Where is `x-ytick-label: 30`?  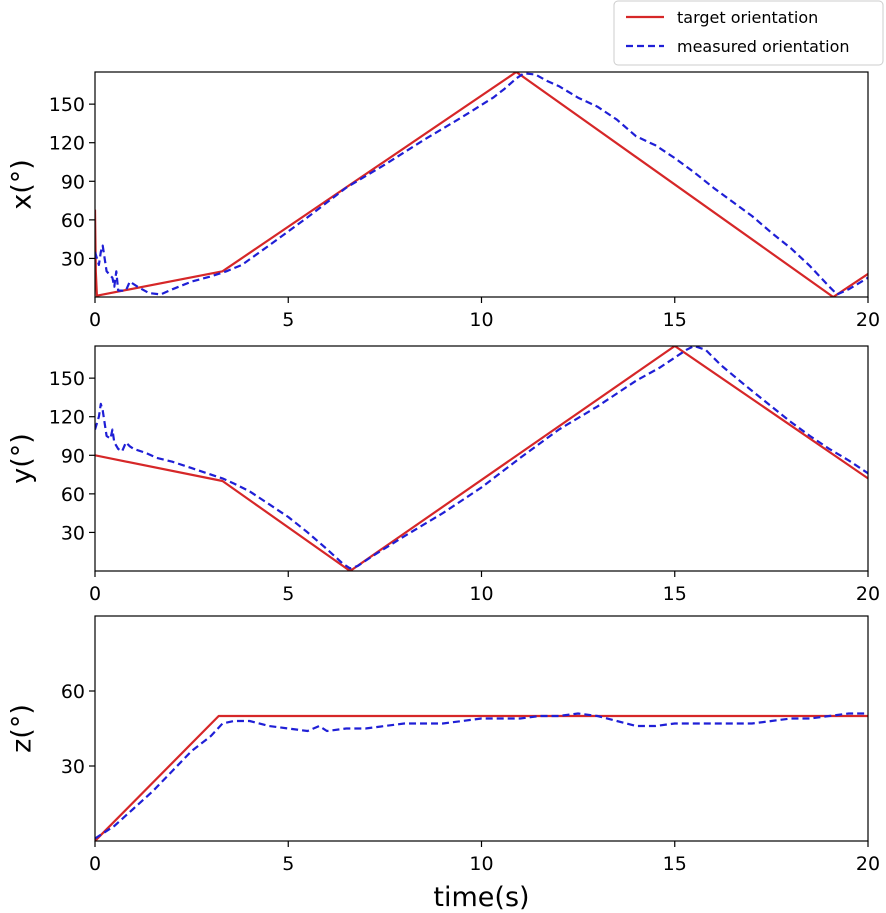
x-ytick-label: 30 is located at coordinates (73, 259).